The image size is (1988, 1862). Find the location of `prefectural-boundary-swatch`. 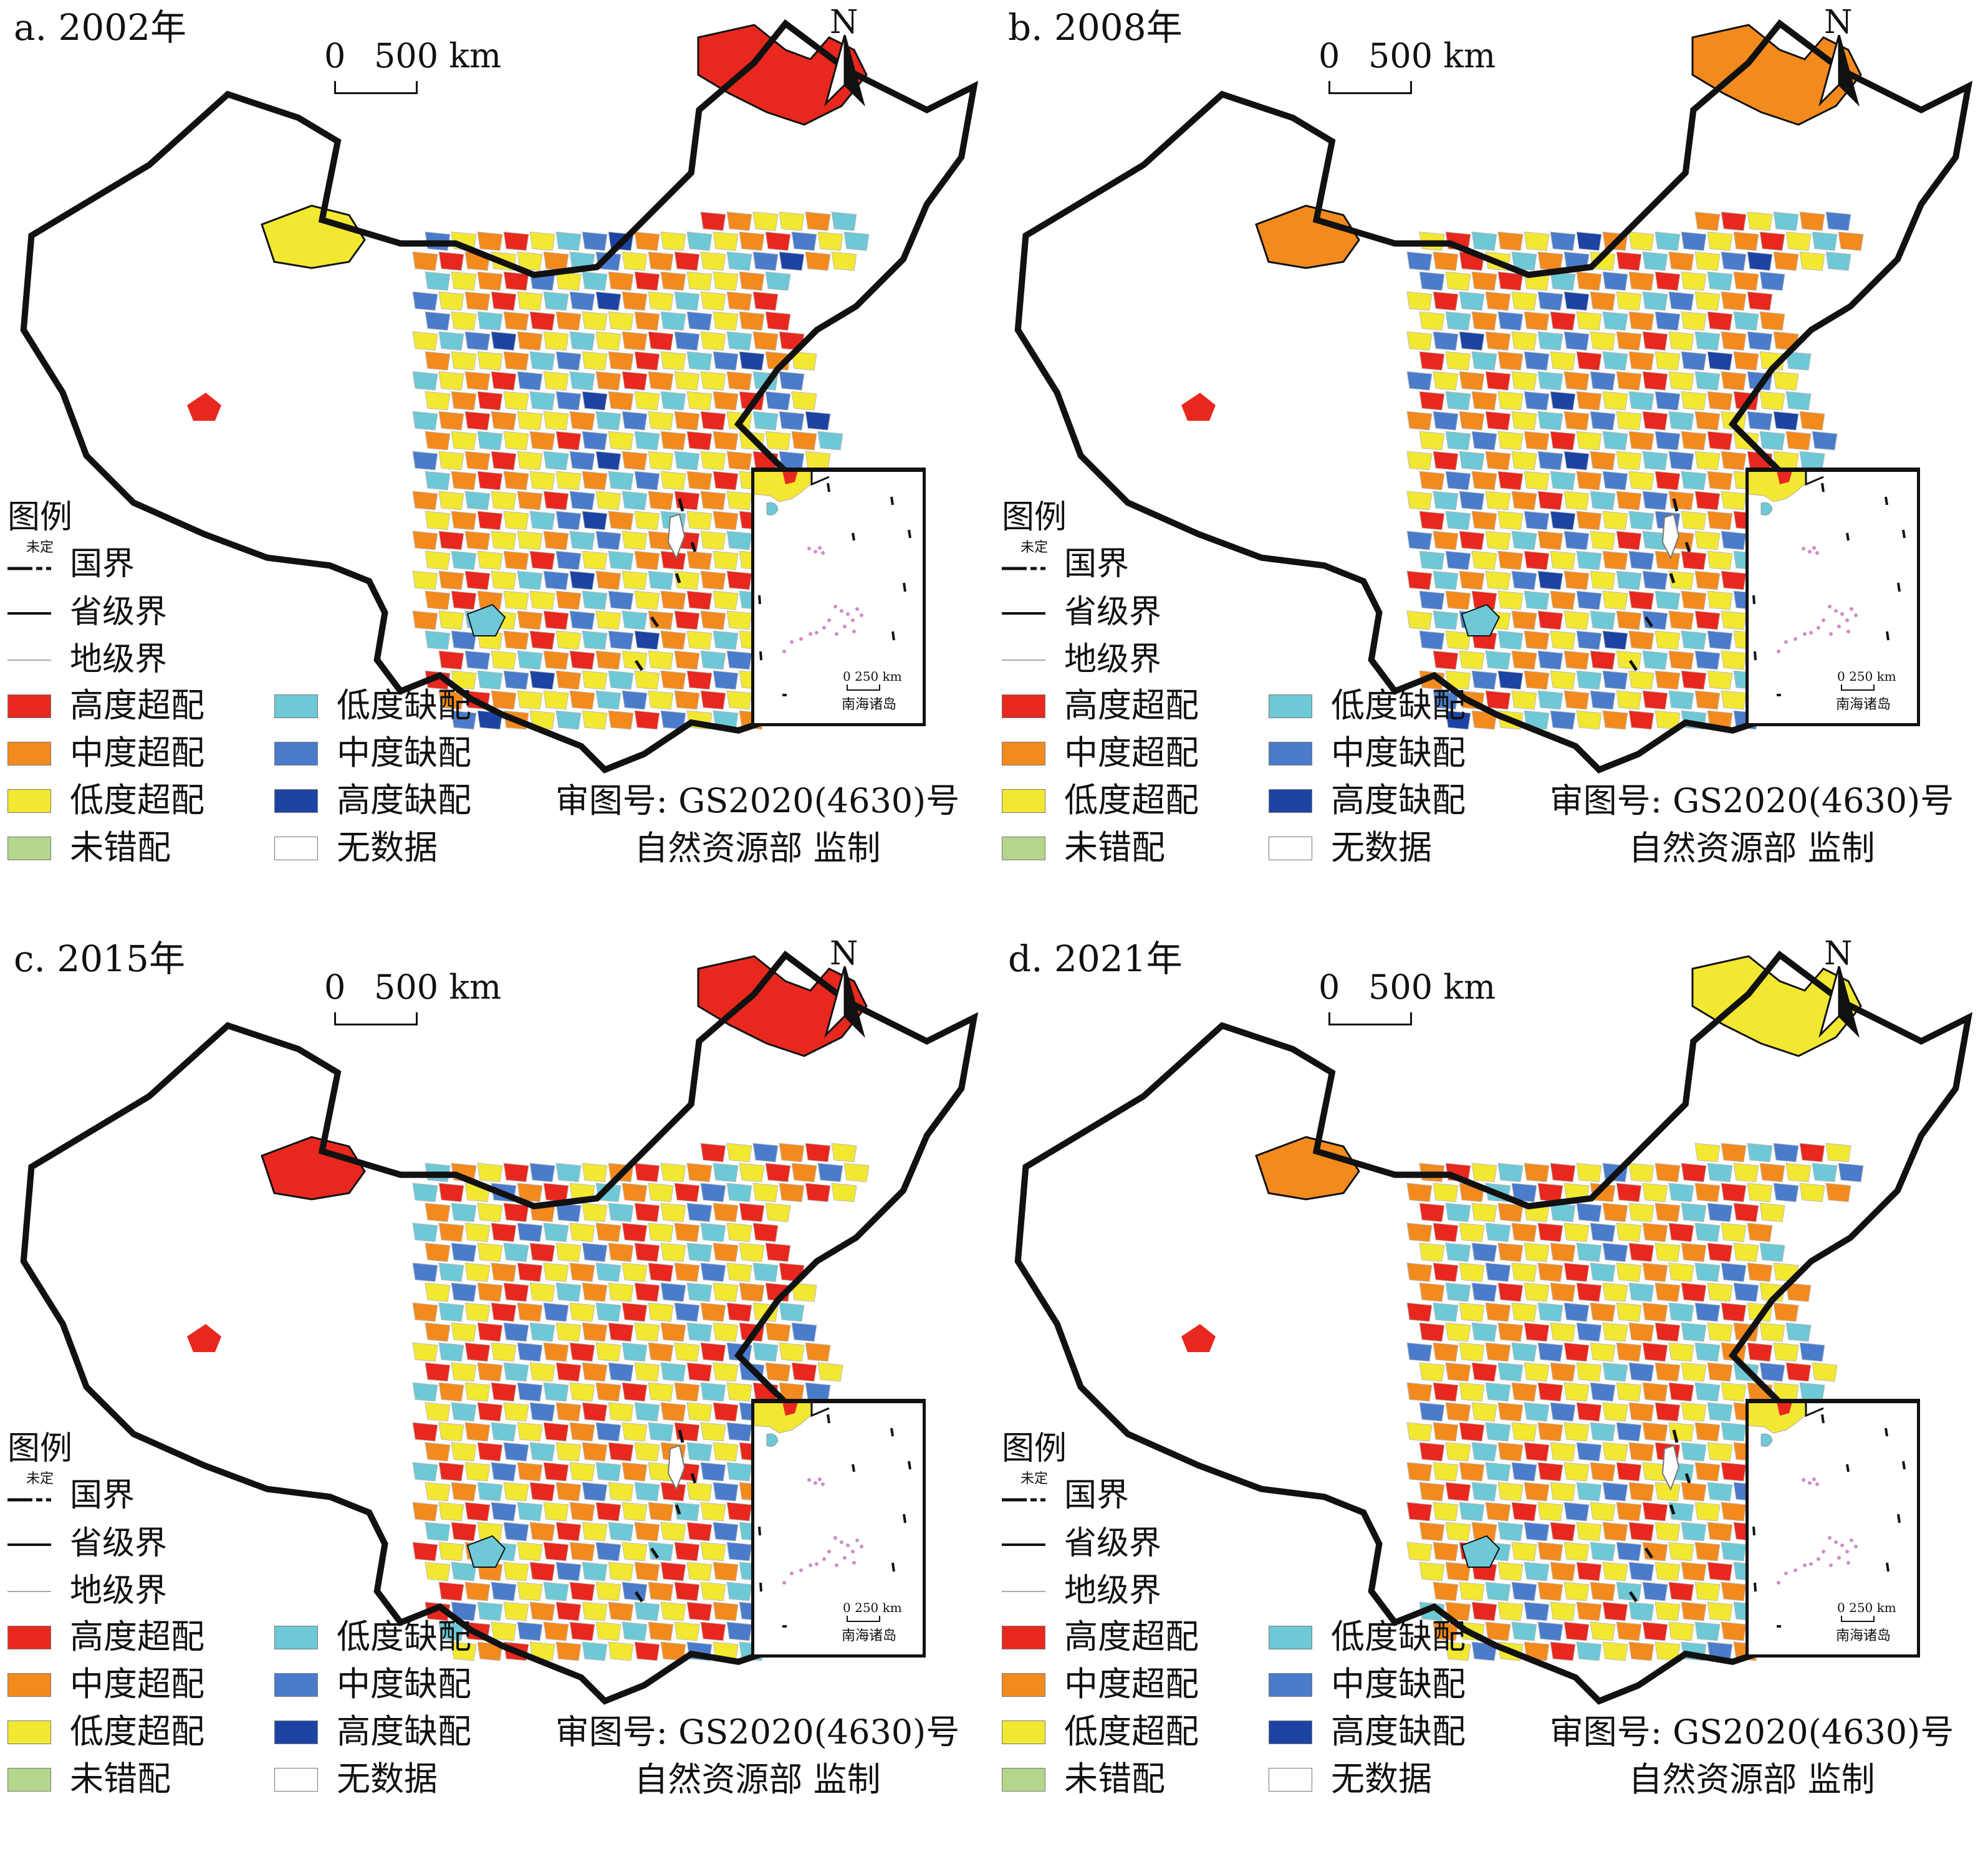

prefectural-boundary-swatch is located at coordinates (1023, 1591).